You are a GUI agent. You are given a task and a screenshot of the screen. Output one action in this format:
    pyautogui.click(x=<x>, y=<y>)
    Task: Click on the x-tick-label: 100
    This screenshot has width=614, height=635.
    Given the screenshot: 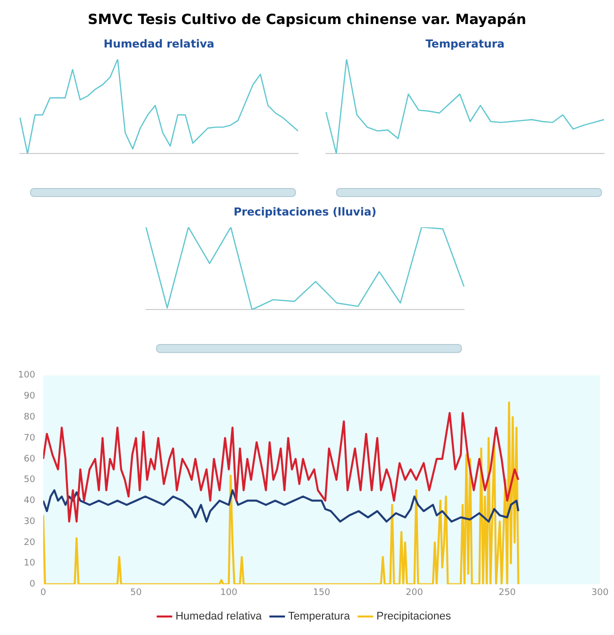 What is the action you would take?
    pyautogui.click(x=229, y=593)
    